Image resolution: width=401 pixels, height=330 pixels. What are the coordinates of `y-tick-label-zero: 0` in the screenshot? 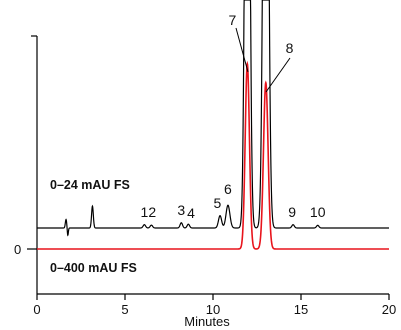 It's located at (17, 249).